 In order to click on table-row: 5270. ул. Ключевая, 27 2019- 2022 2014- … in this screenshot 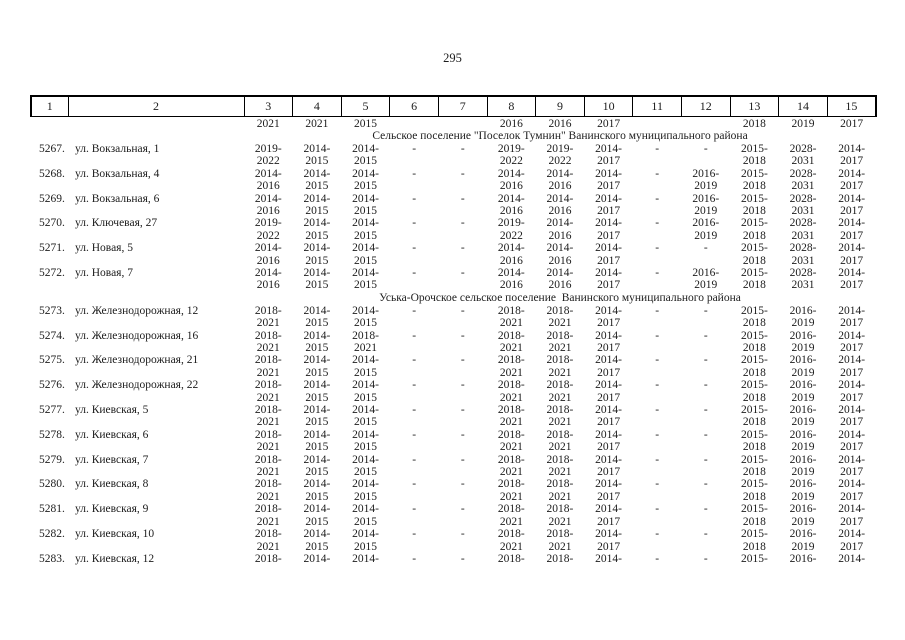, I will do `click(453, 229)`.